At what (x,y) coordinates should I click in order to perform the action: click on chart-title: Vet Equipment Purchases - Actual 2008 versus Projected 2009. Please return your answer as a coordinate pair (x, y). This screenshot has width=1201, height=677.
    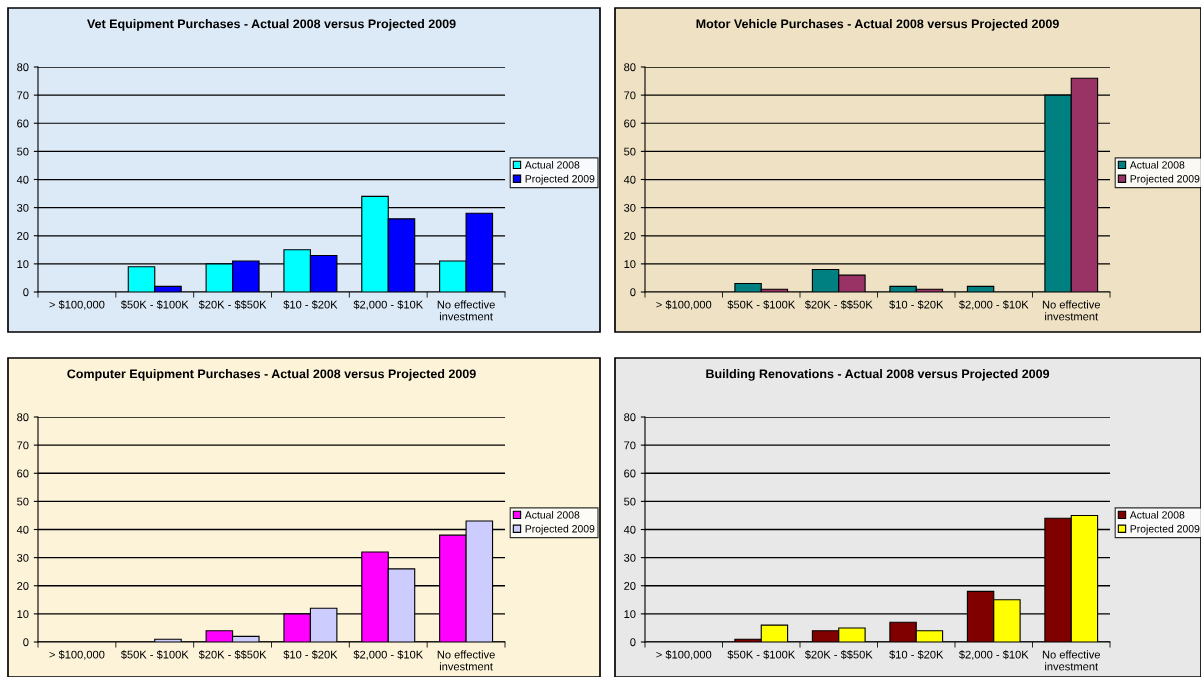
    Looking at the image, I should click on (271, 25).